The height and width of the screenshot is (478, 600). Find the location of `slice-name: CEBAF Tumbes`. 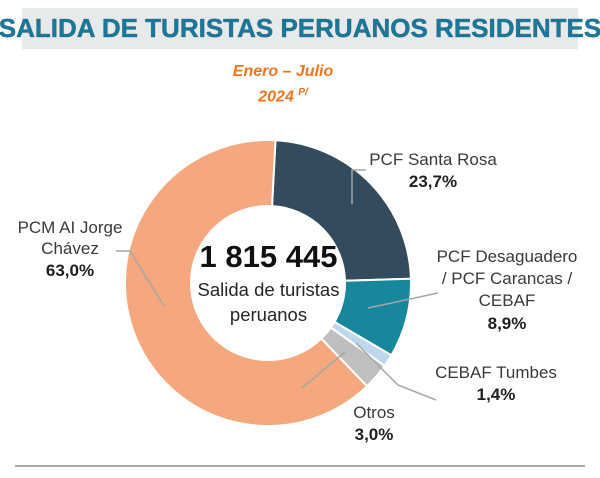

slice-name: CEBAF Tumbes is located at coordinates (496, 372).